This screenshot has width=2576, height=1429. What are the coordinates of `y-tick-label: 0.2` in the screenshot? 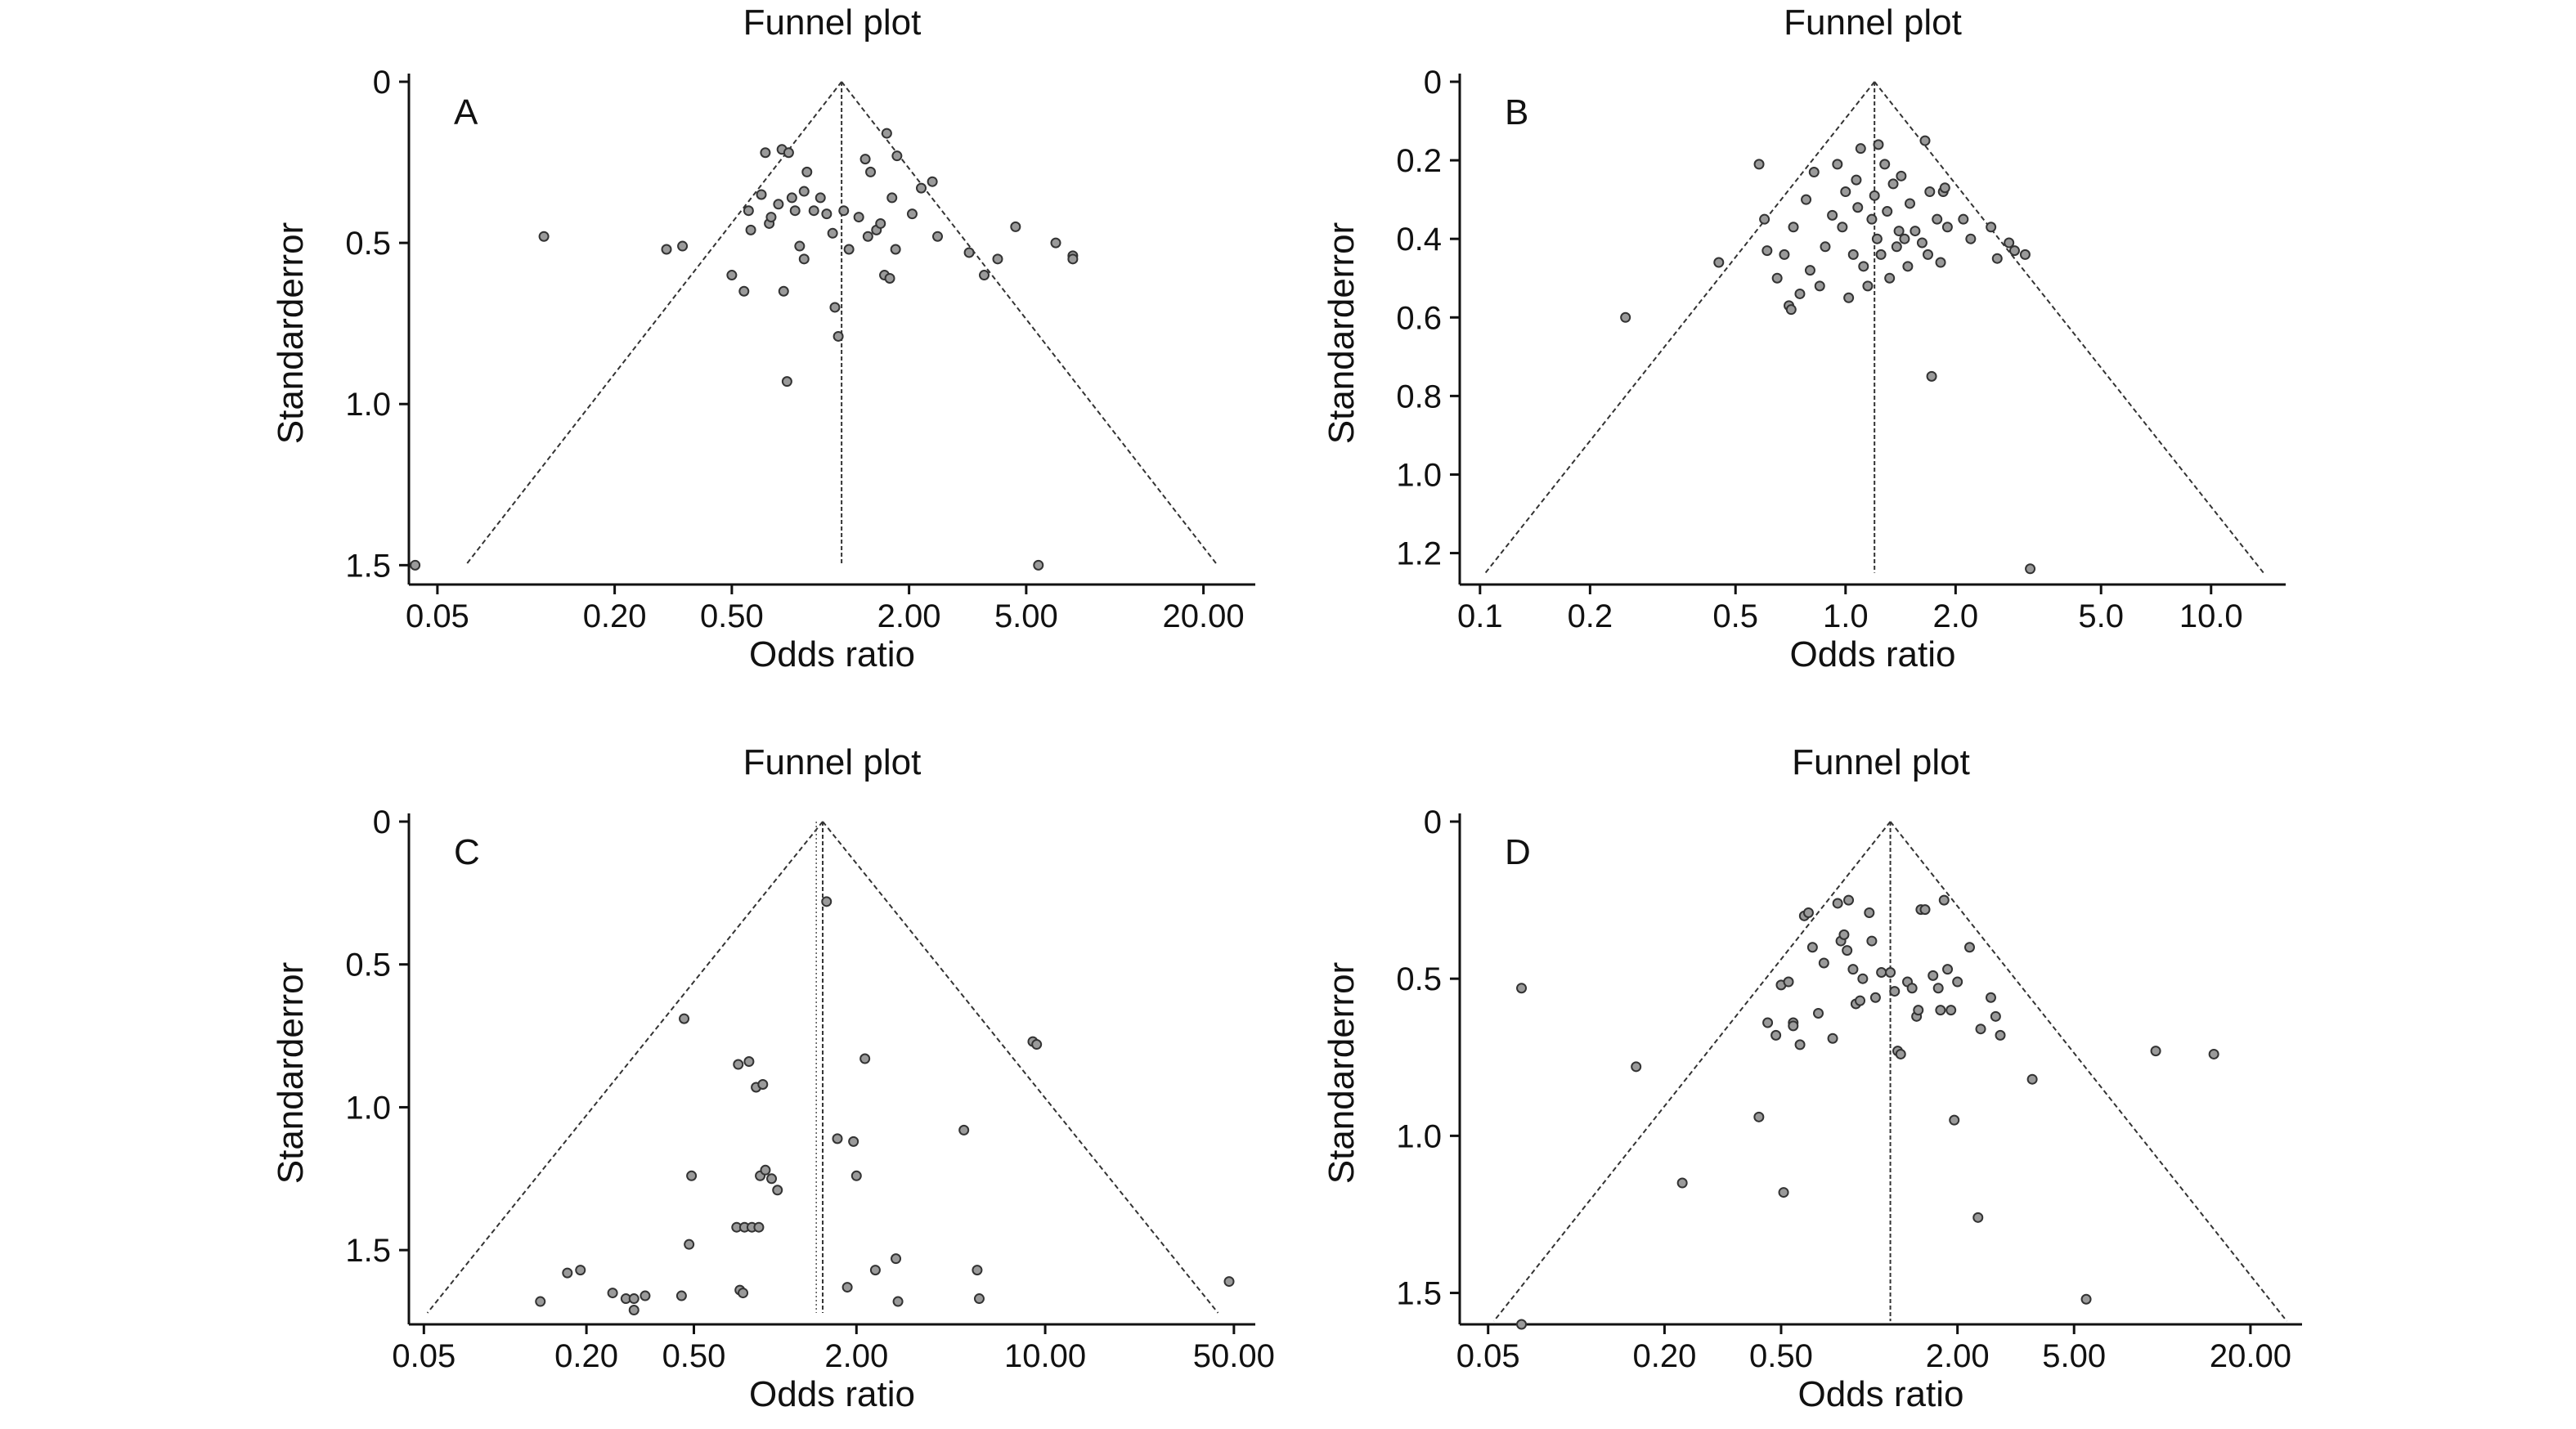 It's located at (1419, 161).